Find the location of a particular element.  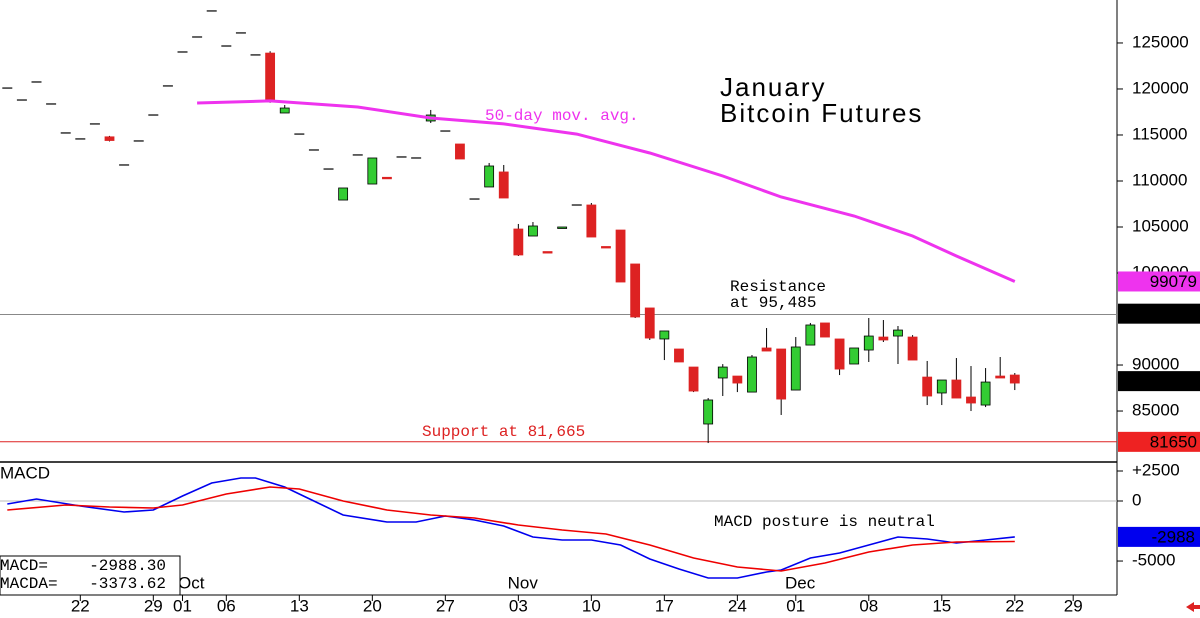

legend-name: MACD= is located at coordinates (24, 566).